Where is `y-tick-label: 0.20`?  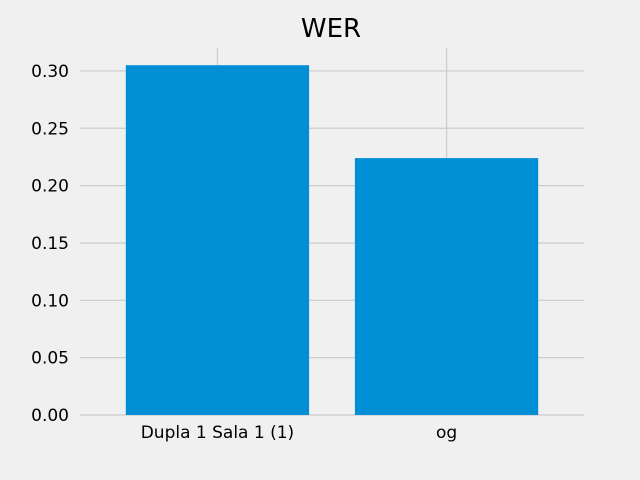 y-tick-label: 0.20 is located at coordinates (50, 187).